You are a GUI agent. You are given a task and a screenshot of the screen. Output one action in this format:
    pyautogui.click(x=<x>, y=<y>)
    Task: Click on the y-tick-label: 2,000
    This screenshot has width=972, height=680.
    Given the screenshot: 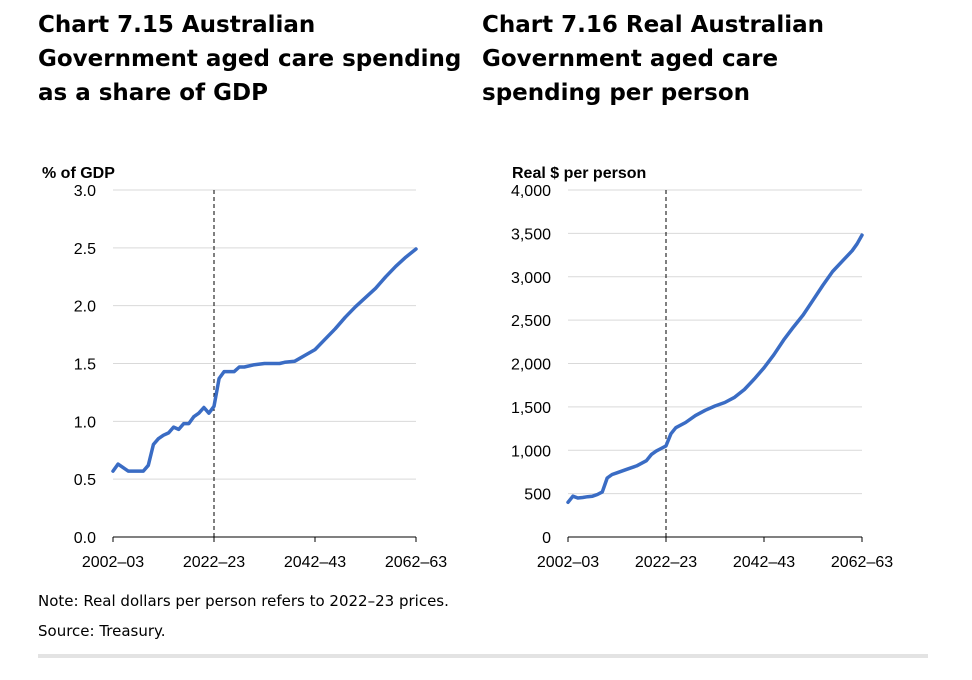 What is the action you would take?
    pyautogui.click(x=531, y=365)
    